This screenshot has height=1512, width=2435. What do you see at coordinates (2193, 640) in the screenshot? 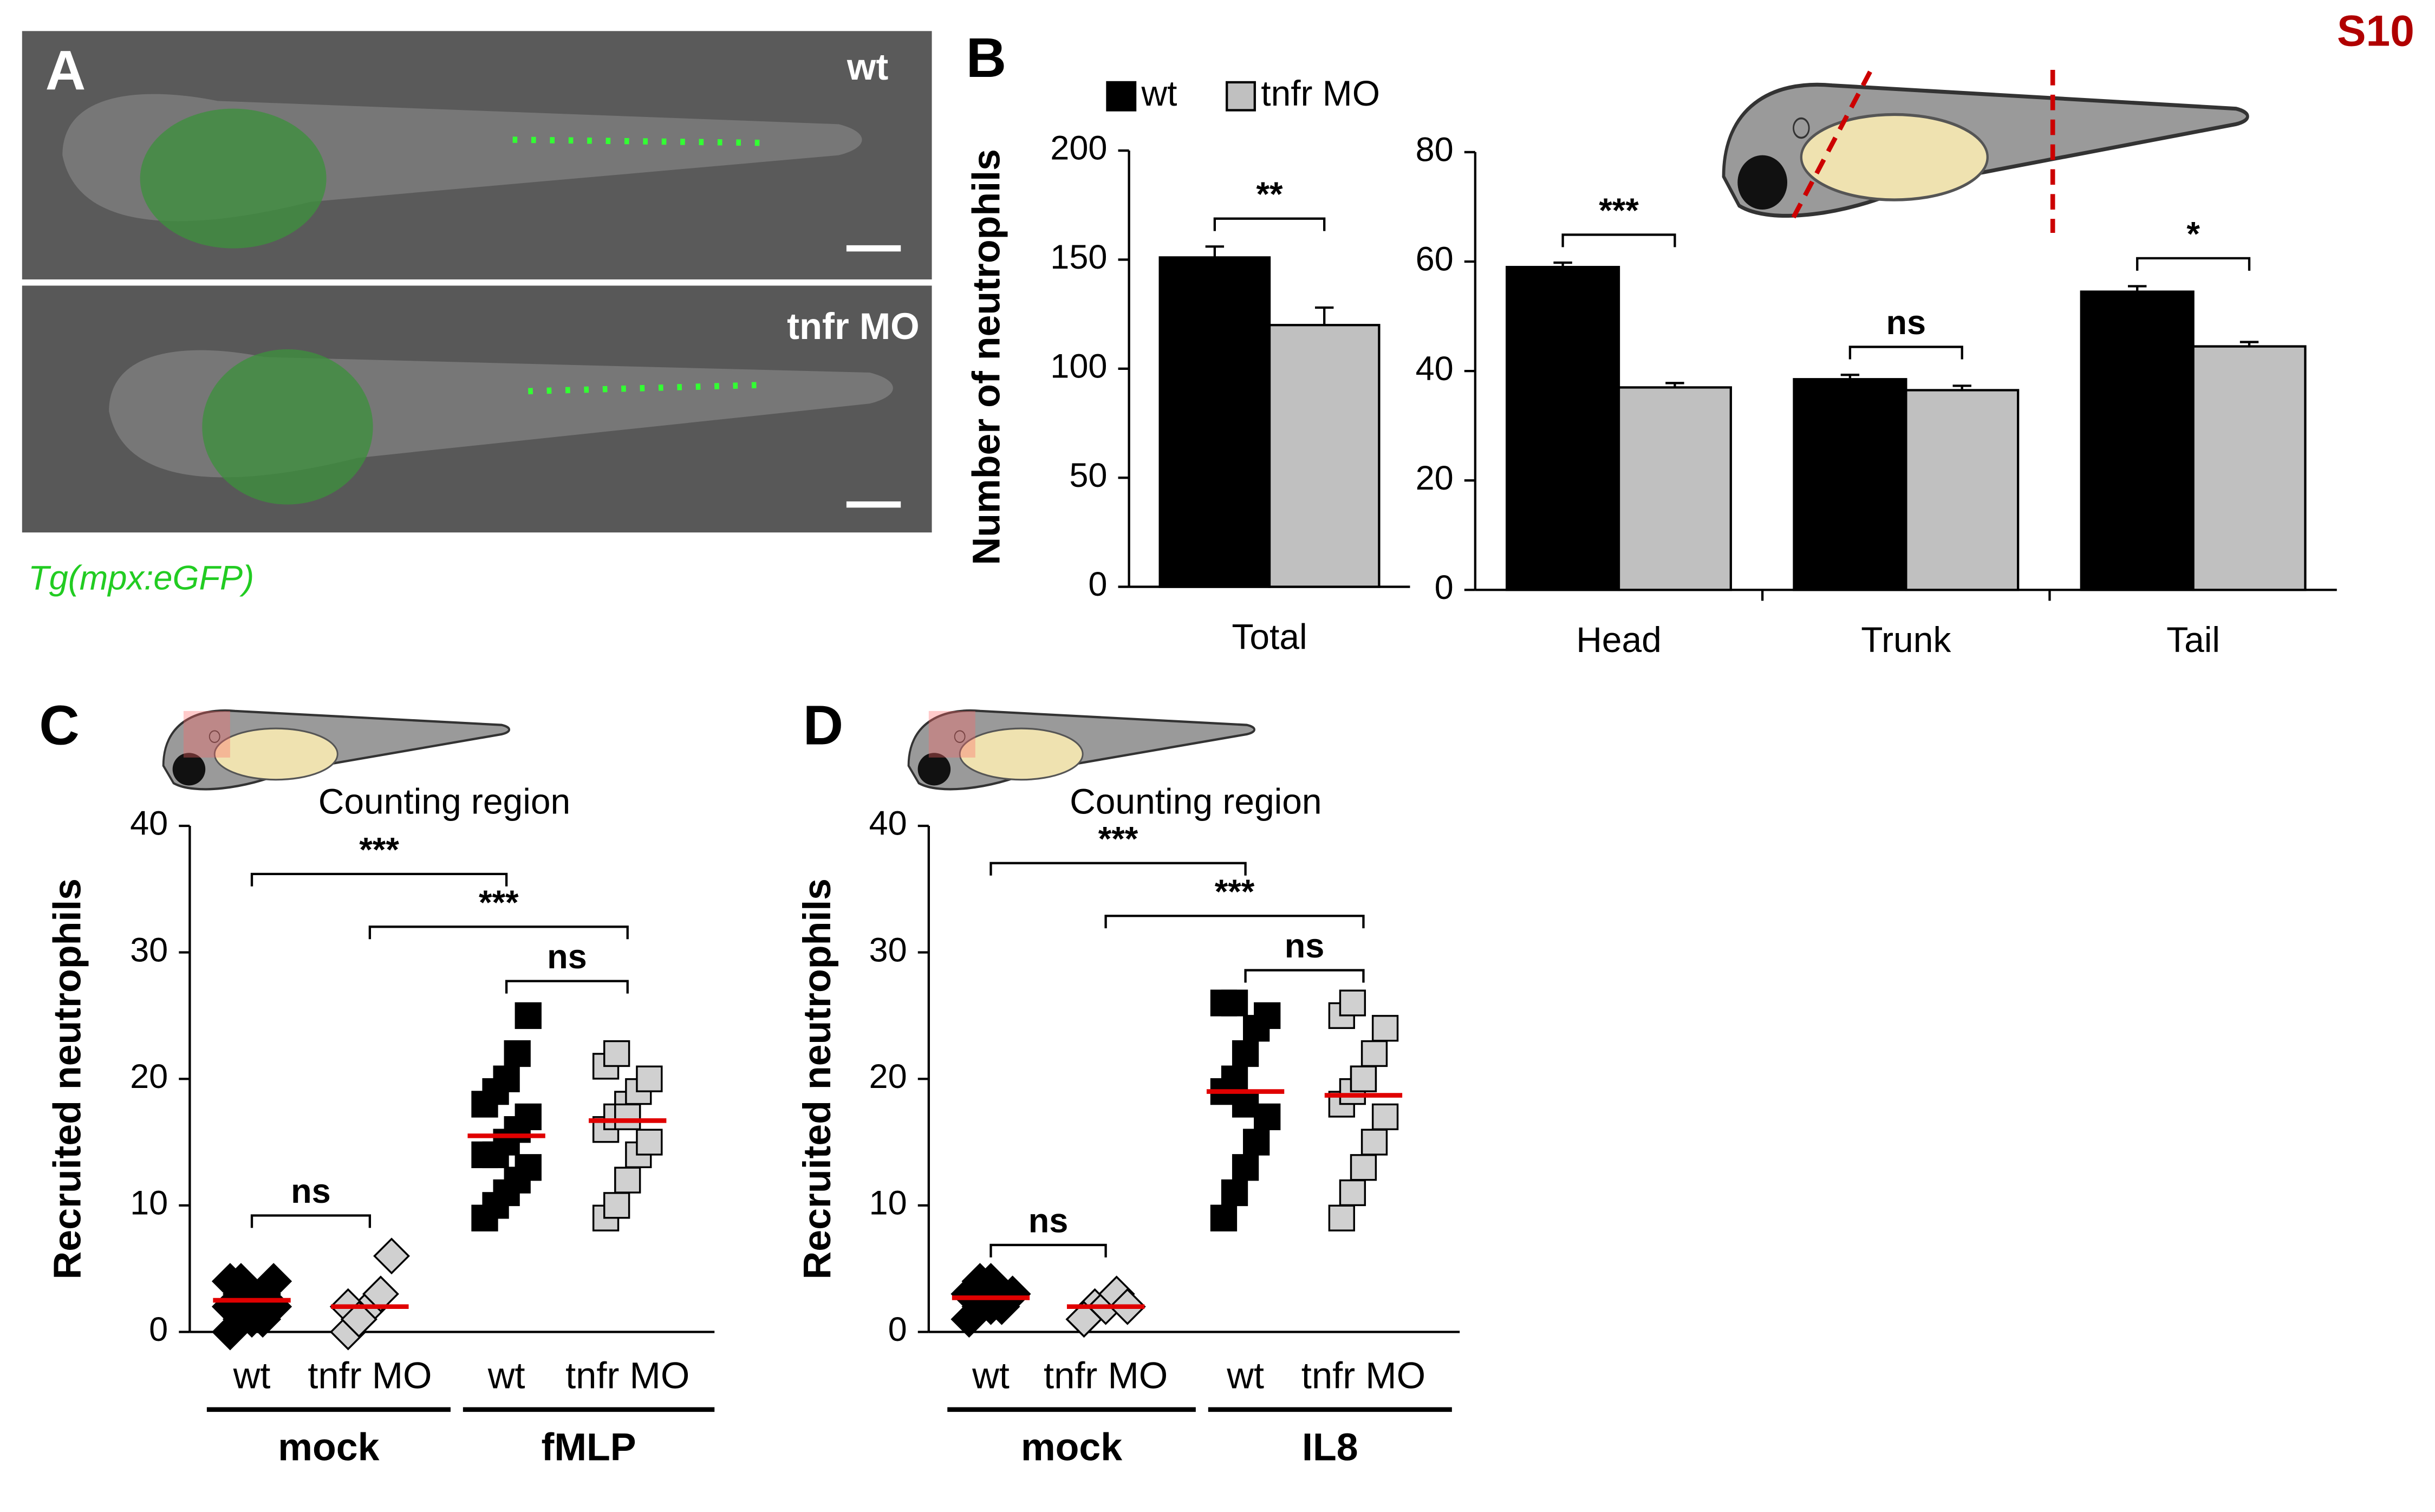
I see `x-tick-label: Tail` at bounding box center [2193, 640].